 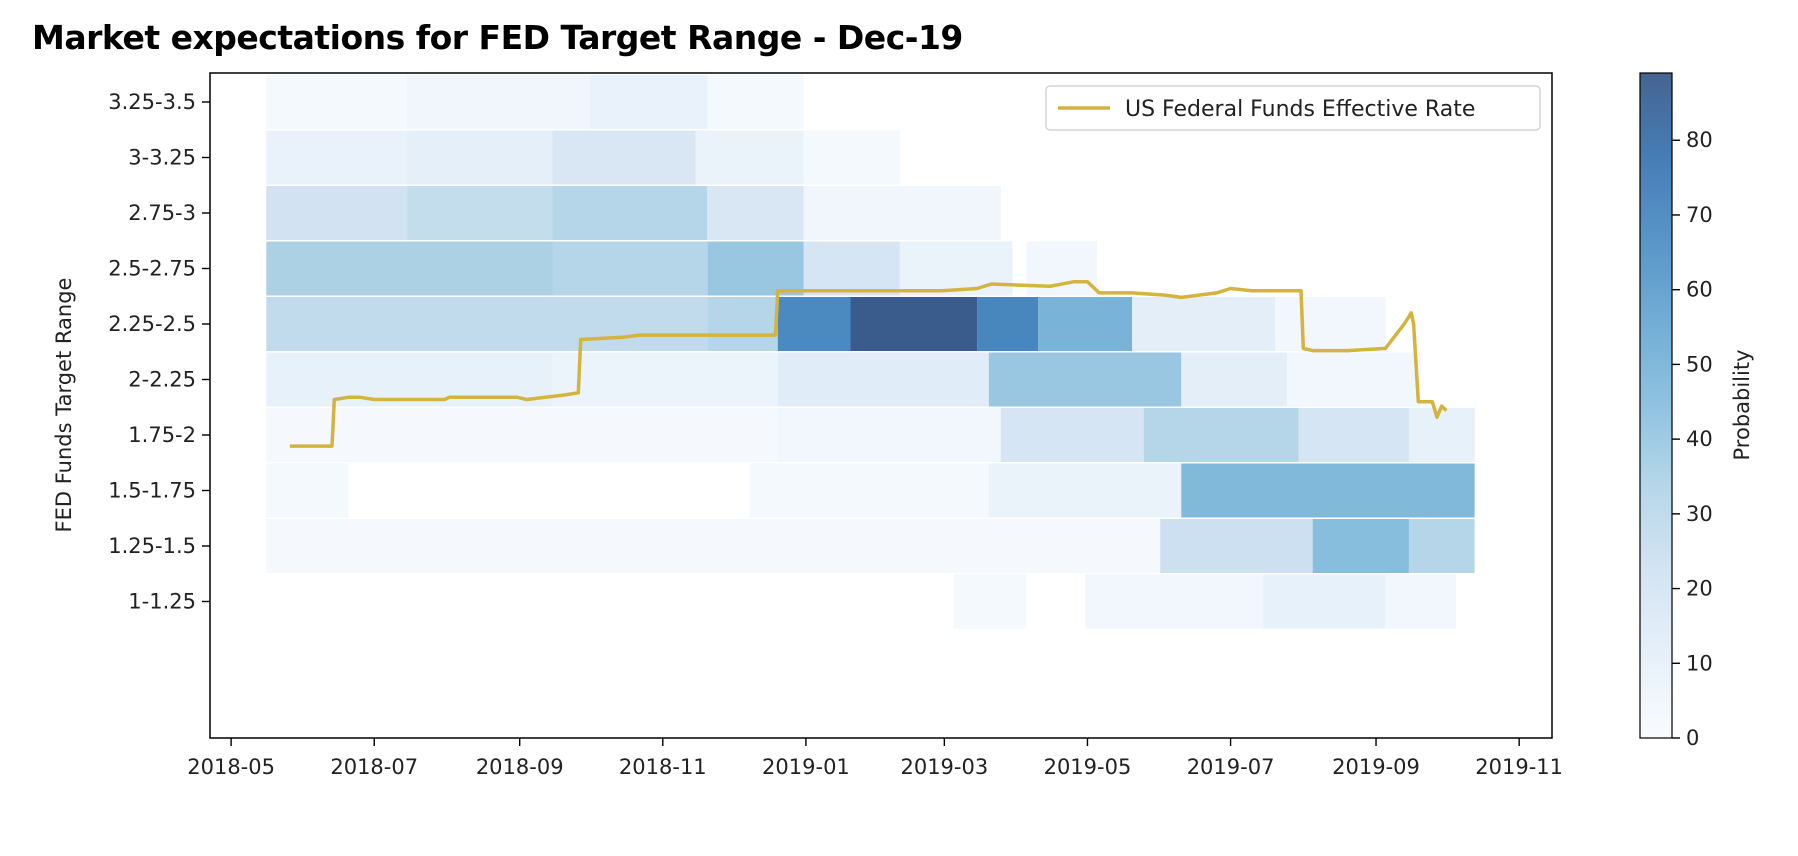 What do you see at coordinates (152, 102) in the screenshot?
I see `y-tick-label: 3.25-3.5` at bounding box center [152, 102].